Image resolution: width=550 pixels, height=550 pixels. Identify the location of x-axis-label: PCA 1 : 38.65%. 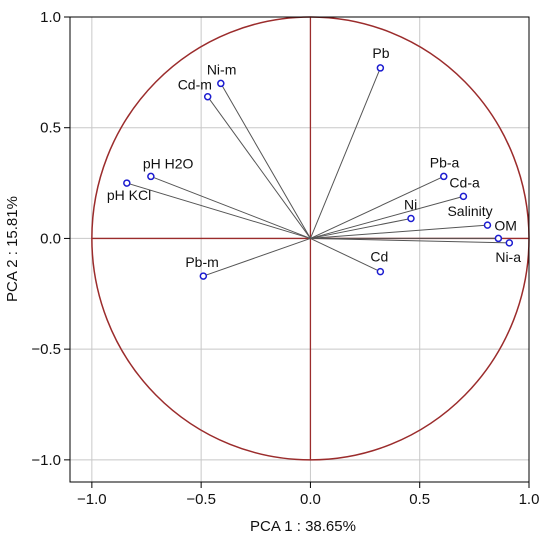
(303, 526).